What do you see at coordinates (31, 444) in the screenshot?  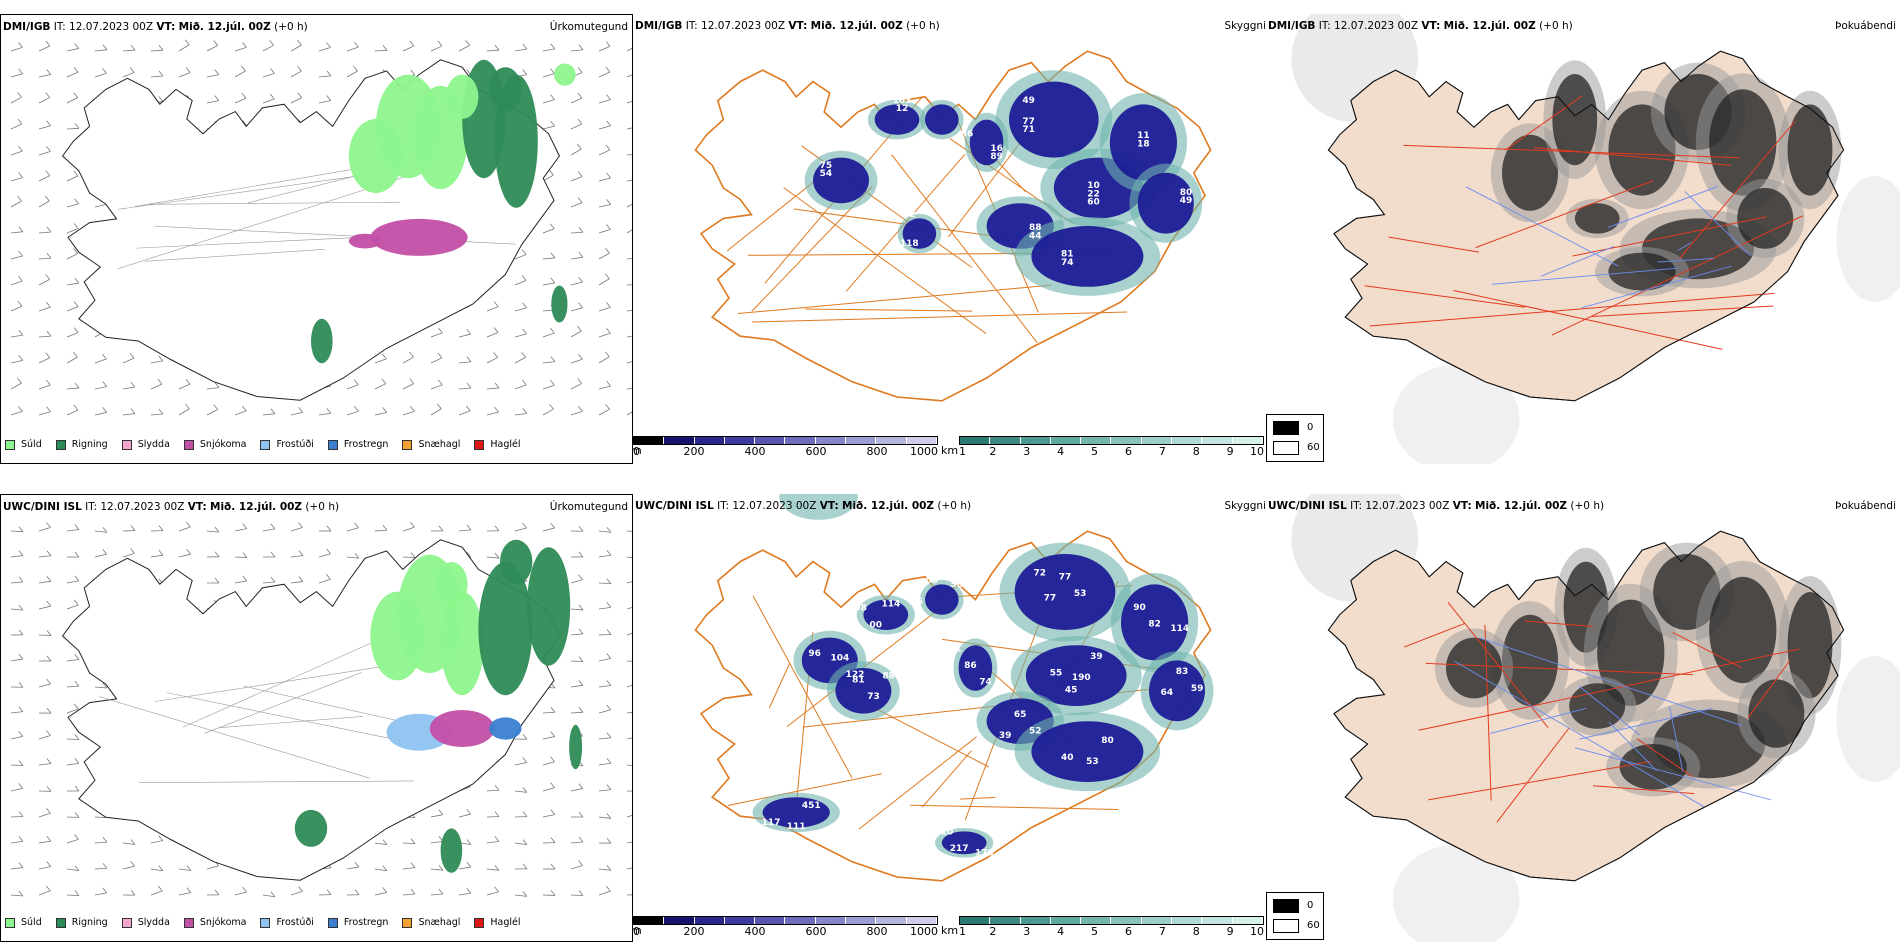 I see `precip-legend-label: Súld` at bounding box center [31, 444].